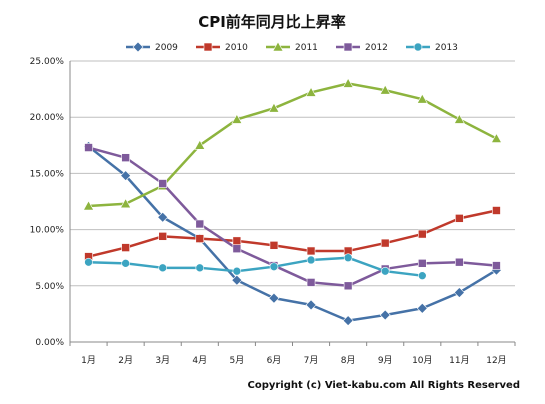 This screenshot has height=404, width=545. Describe the element at coordinates (125, 360) in the screenshot. I see `x-tick-label: 2月` at that location.